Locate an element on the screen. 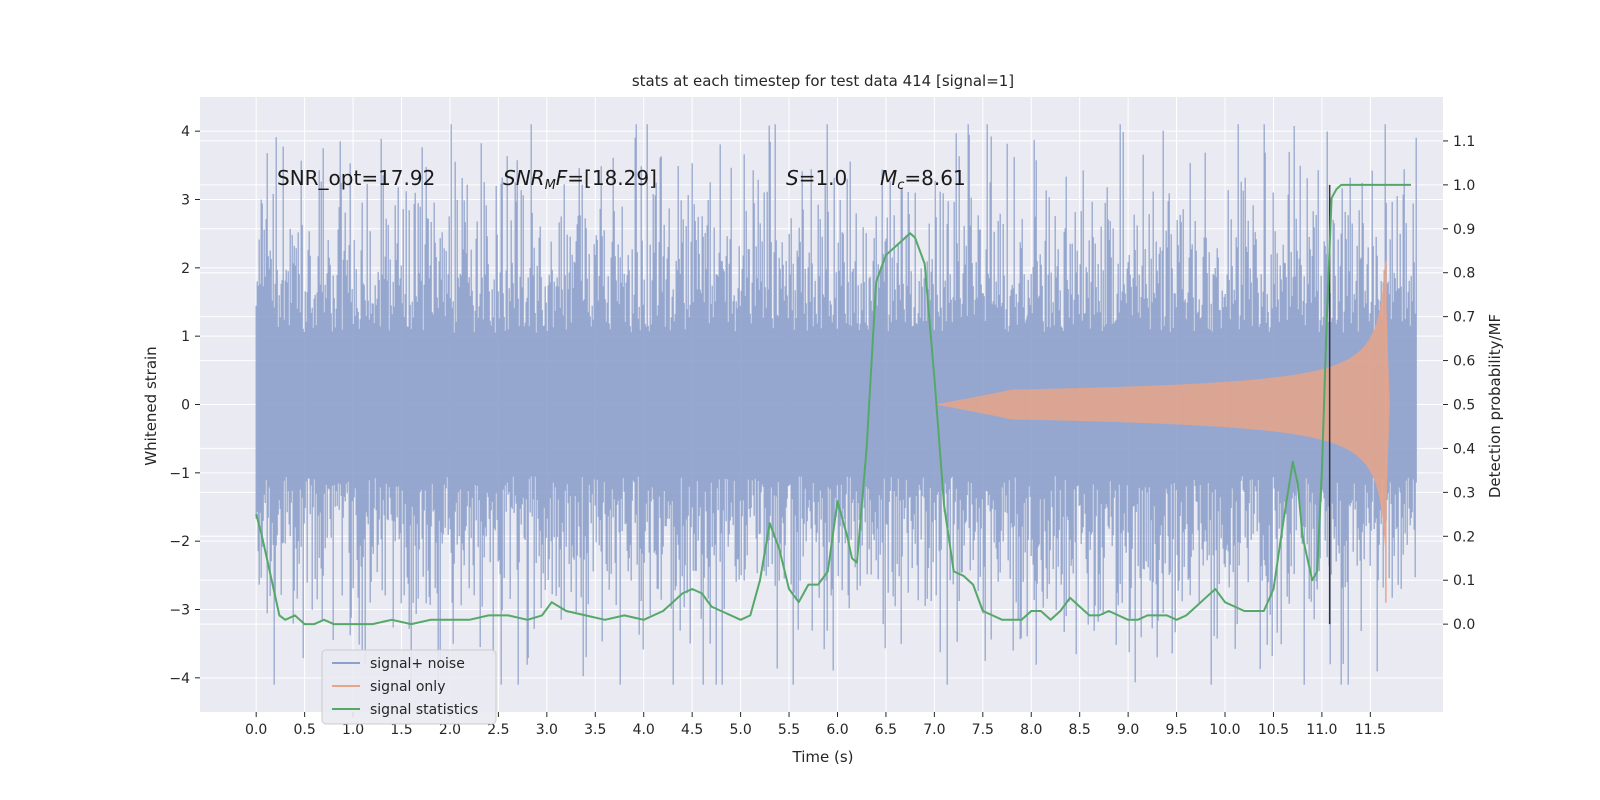 The image size is (1600, 800). x-tick-label: 4.5 is located at coordinates (692, 730).